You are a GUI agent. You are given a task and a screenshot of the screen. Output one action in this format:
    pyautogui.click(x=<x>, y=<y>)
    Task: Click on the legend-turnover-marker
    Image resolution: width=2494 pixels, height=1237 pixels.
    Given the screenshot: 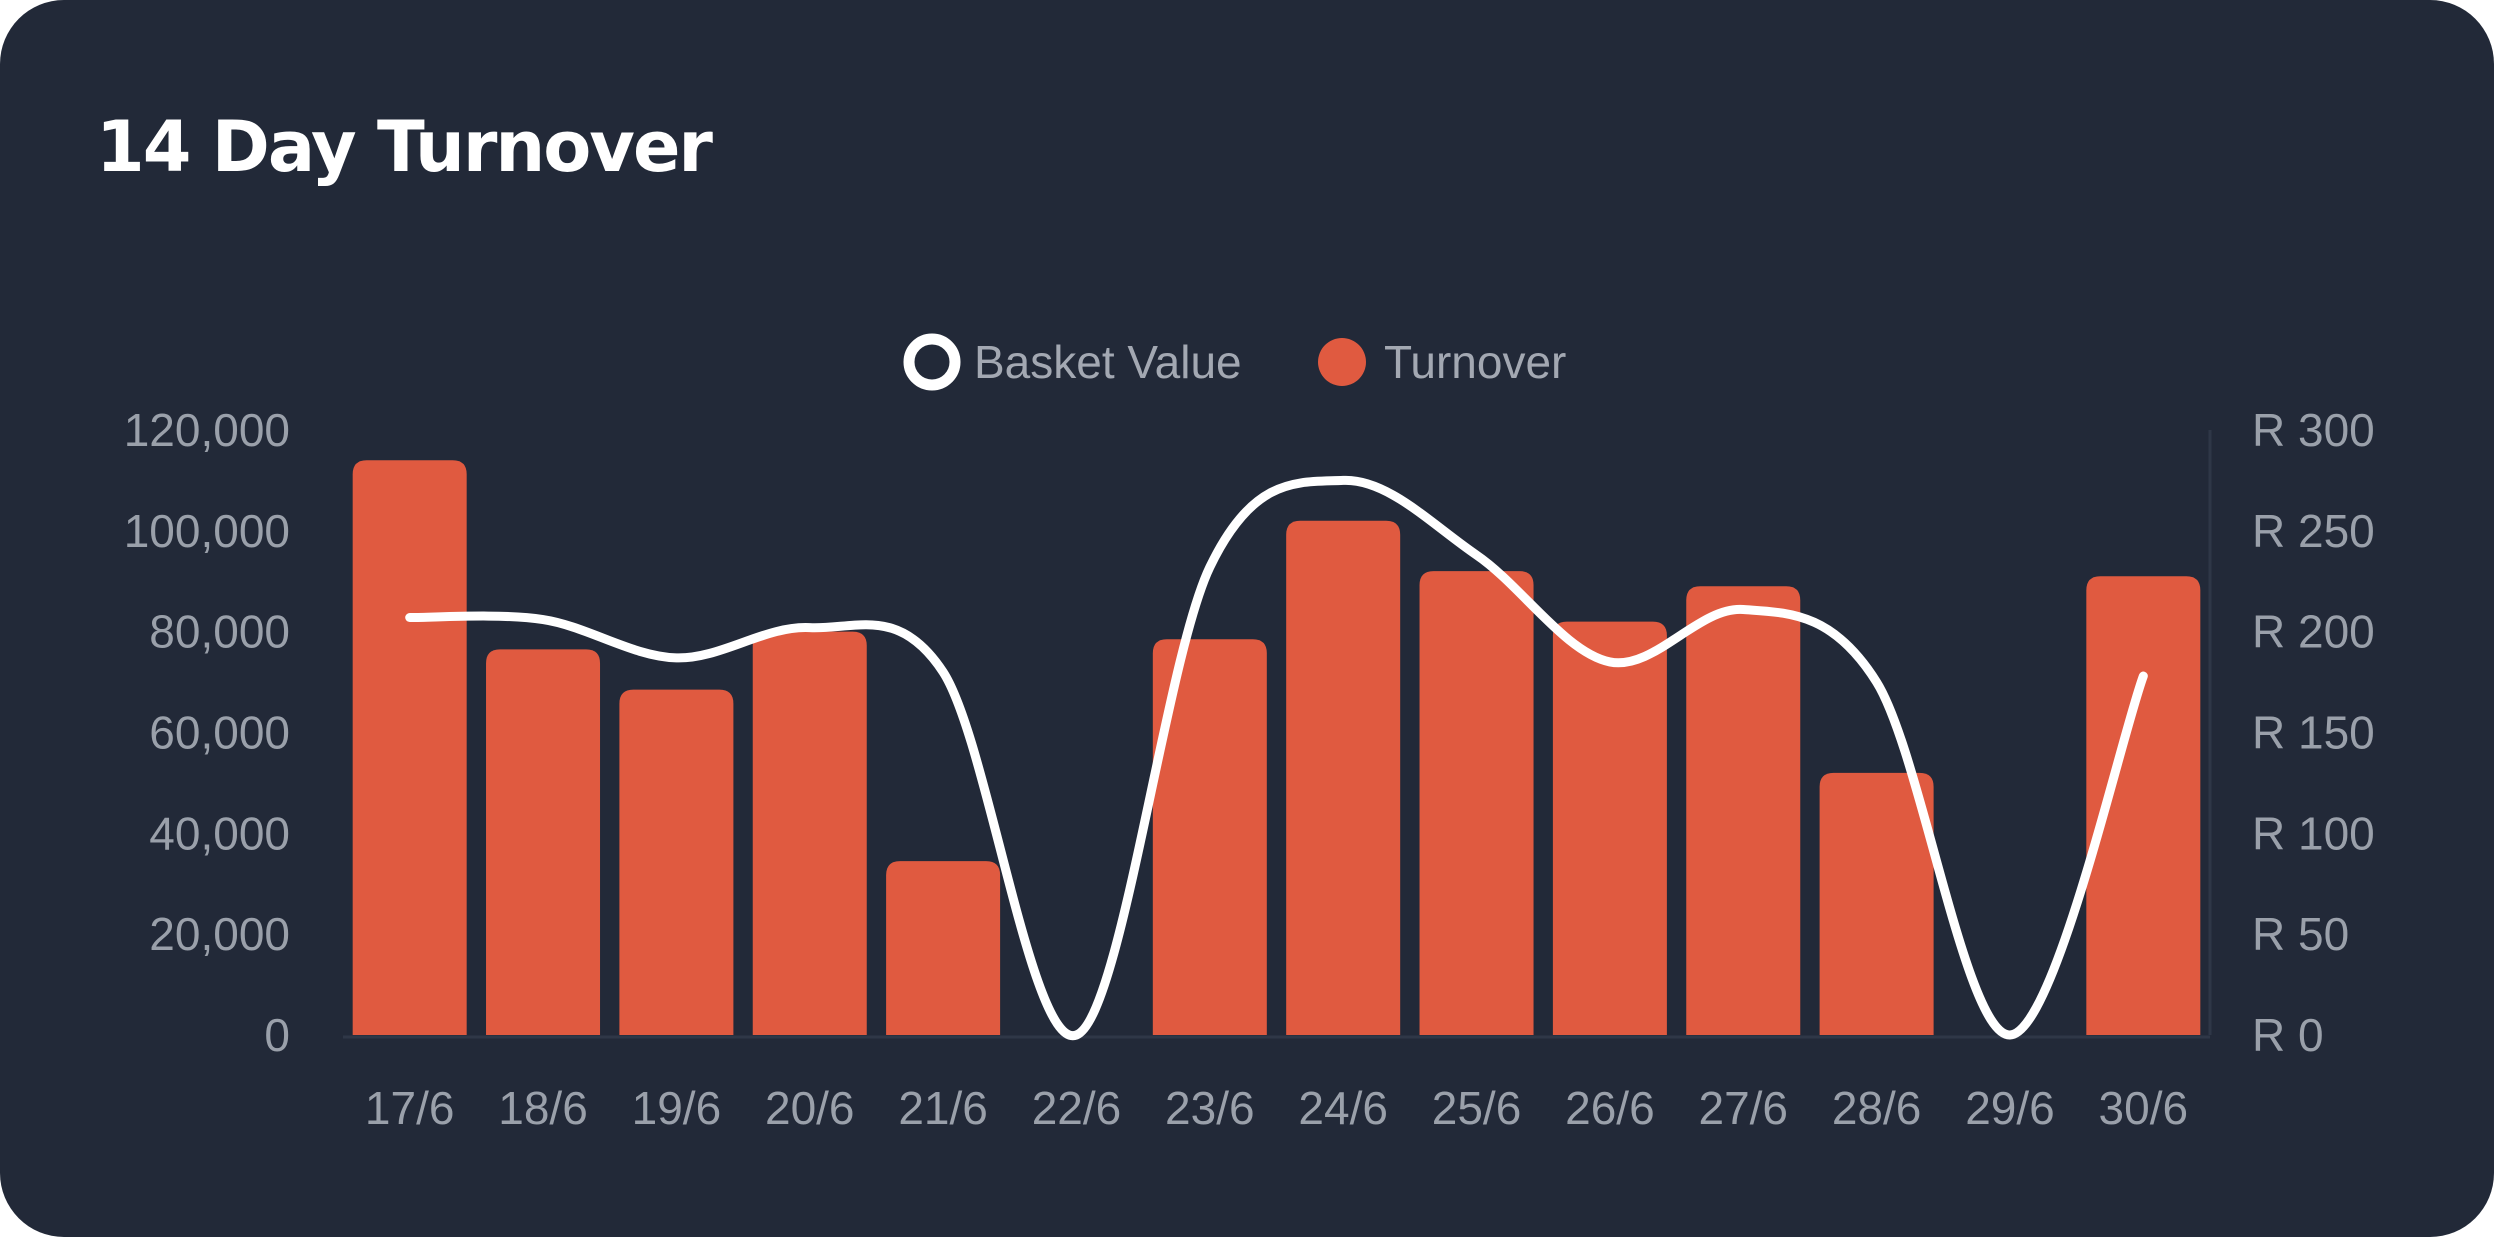 What is the action you would take?
    pyautogui.click(x=1342, y=362)
    